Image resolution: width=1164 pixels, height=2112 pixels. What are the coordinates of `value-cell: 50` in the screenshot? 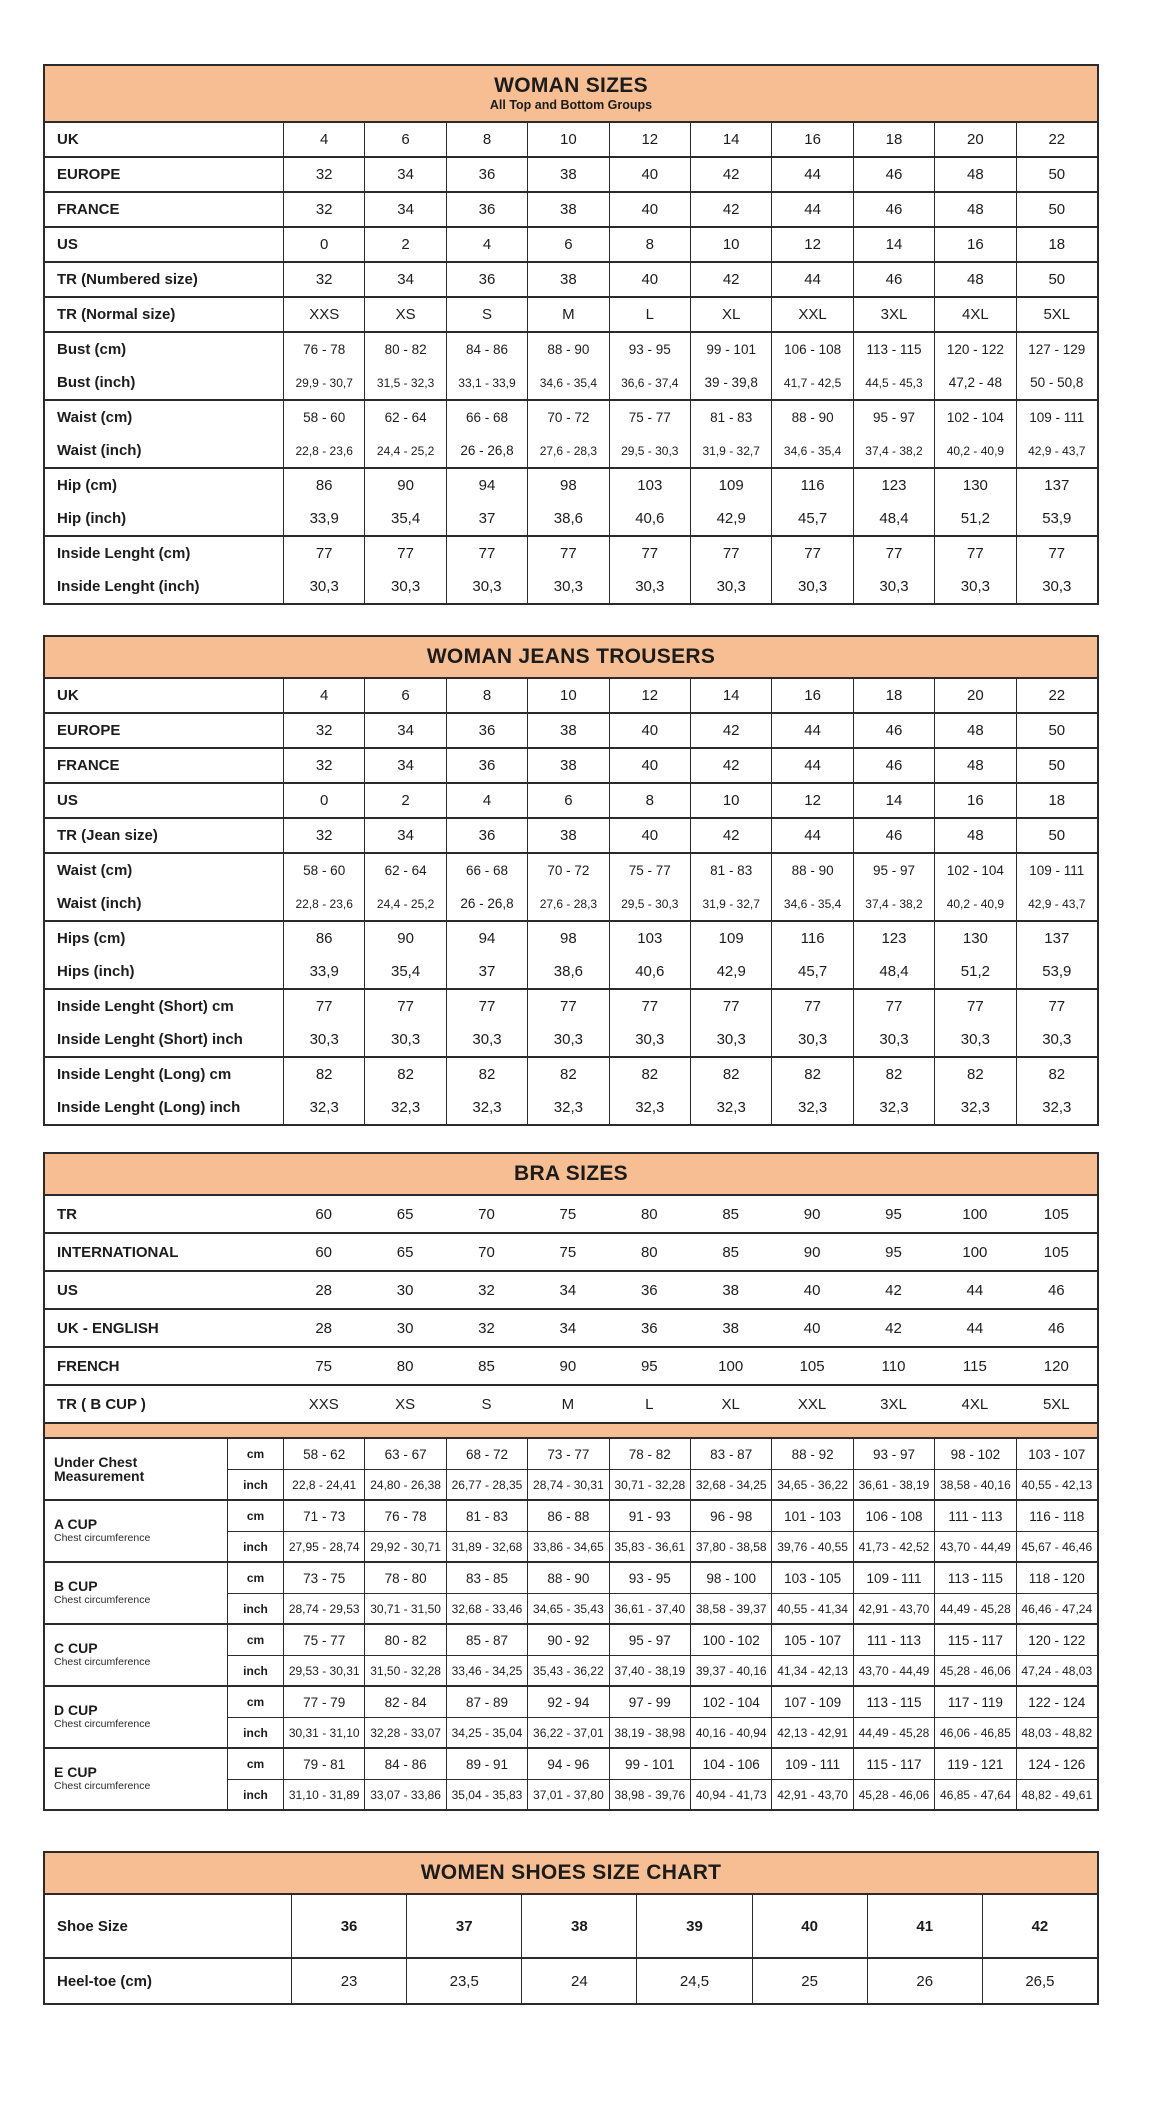 It's located at (1056, 730).